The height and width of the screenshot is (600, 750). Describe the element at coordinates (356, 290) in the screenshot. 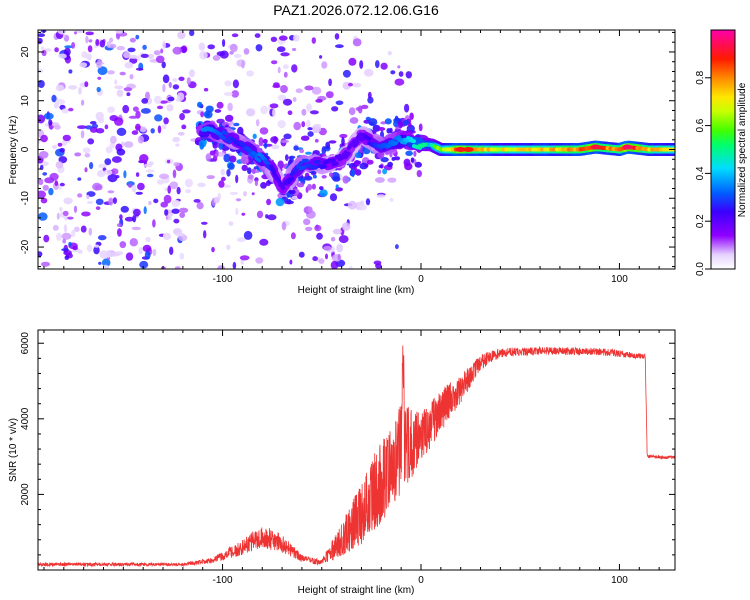

I see `spectrogram-x-label: Height of straight line (km)` at that location.